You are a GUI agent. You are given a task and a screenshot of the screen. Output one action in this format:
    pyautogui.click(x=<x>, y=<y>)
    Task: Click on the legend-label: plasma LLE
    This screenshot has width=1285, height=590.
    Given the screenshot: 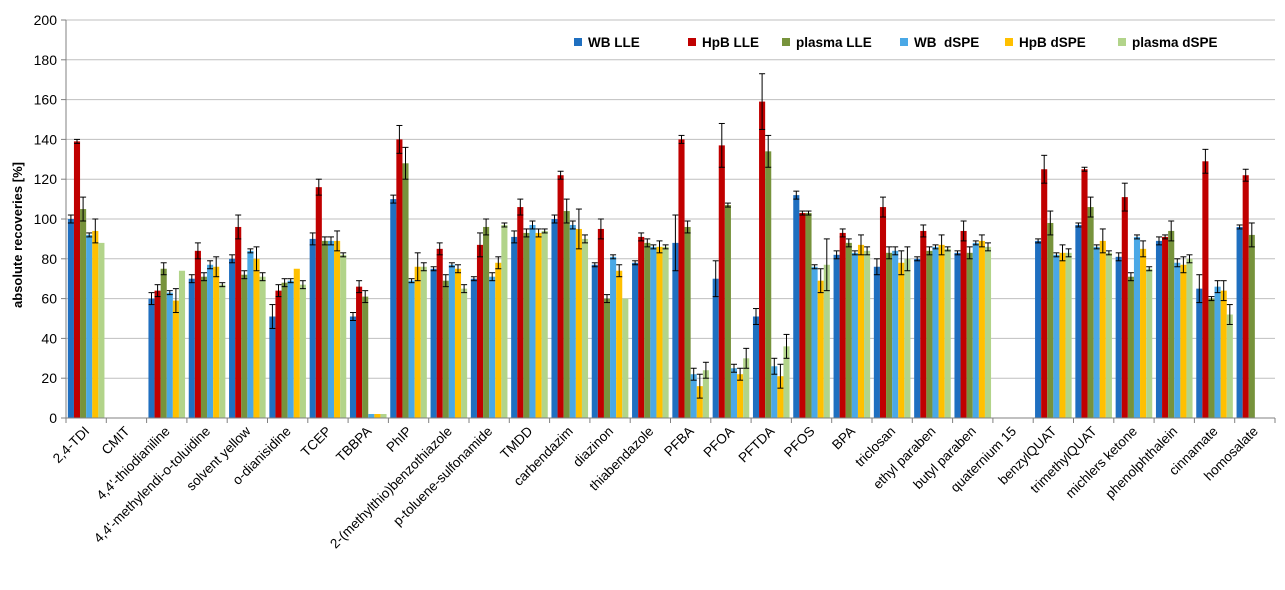 What is the action you would take?
    pyautogui.click(x=834, y=42)
    